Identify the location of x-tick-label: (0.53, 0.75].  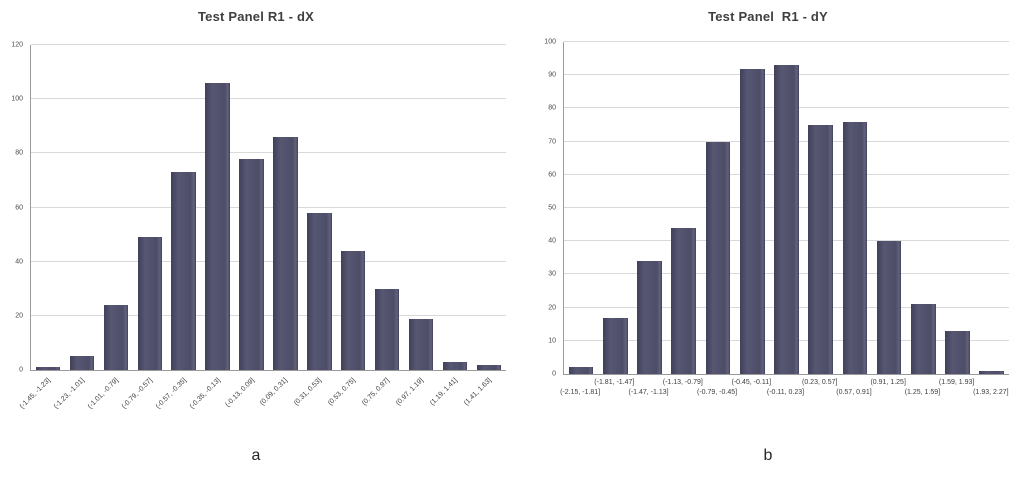
(342, 392).